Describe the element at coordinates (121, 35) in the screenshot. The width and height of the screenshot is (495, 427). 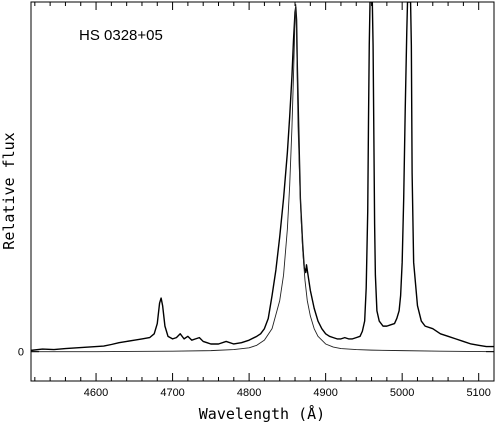
I see `annotation-label: HS 0328+05` at that location.